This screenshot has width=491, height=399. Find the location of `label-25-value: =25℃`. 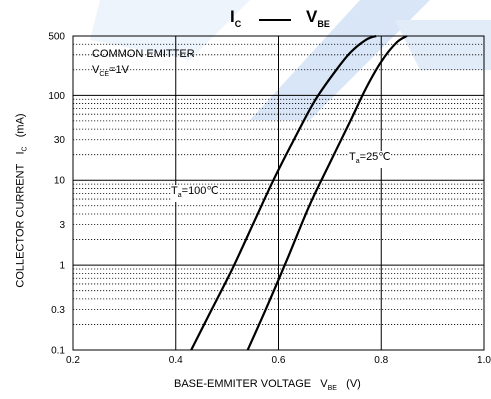

label-25-value: =25℃ is located at coordinates (375, 157).